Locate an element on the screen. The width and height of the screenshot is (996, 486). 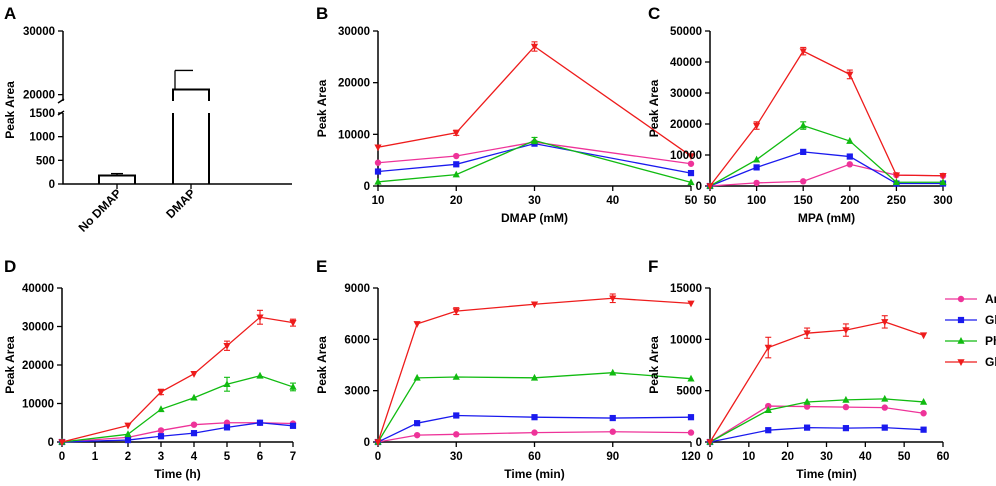
x-tick-label: 60 is located at coordinates (534, 457).